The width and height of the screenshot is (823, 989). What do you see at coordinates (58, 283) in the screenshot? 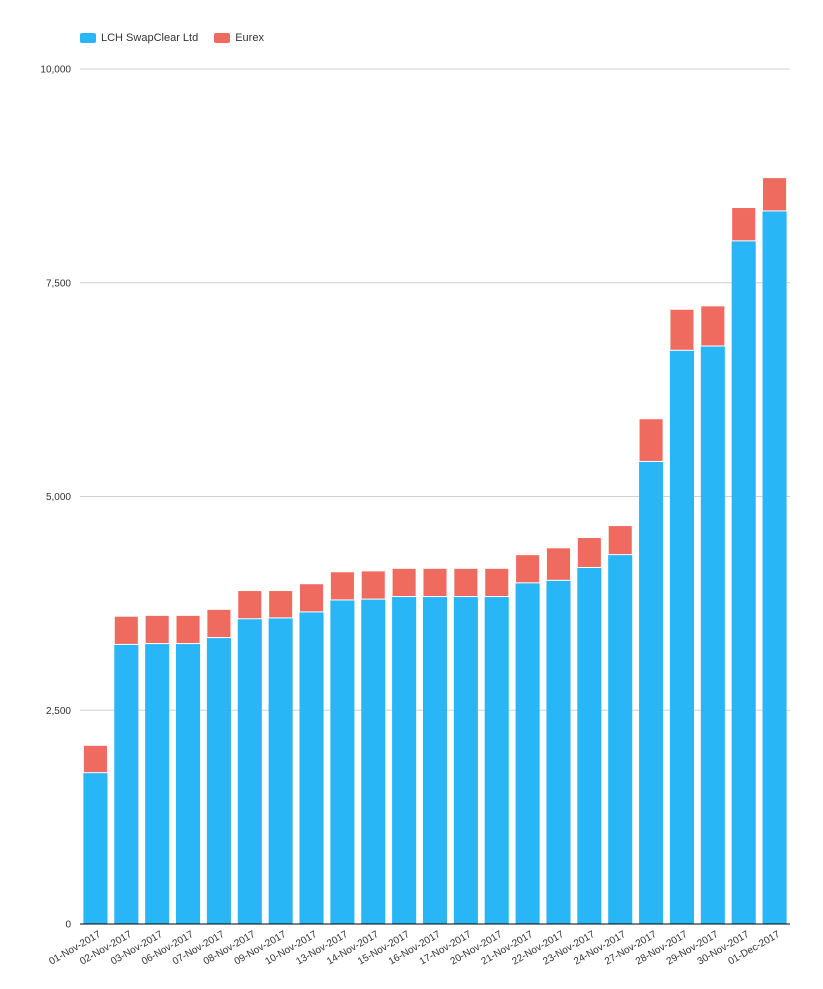
I see `y-tick-label-3: 7,500` at bounding box center [58, 283].